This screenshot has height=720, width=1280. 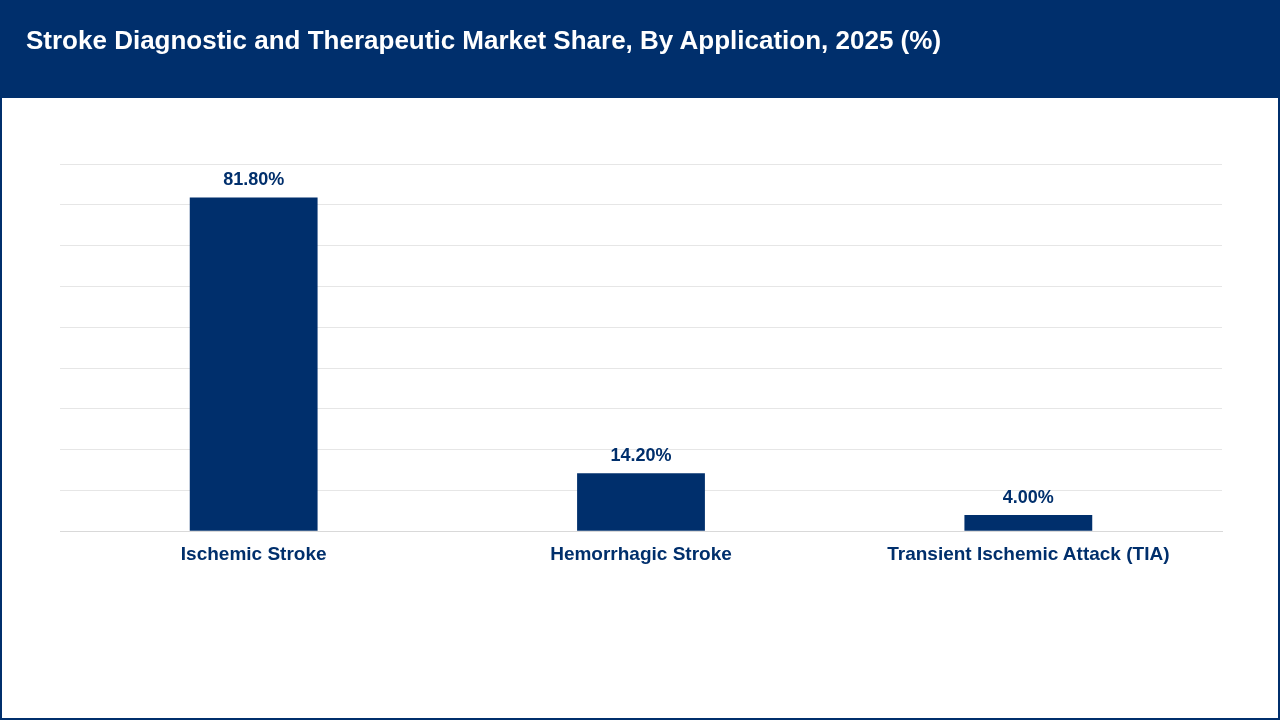 What do you see at coordinates (484, 40) in the screenshot?
I see `chart-title: Stroke Diagnostic and Therapeutic Market Share, By Application, 2025 (%)` at bounding box center [484, 40].